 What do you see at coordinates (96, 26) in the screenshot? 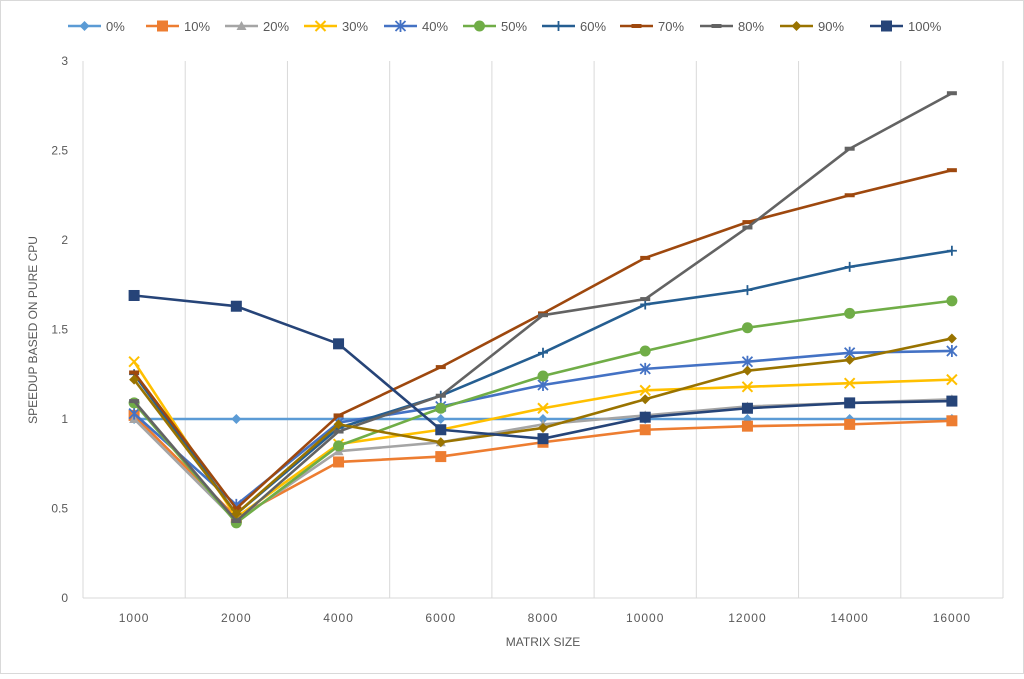
I see `legend-entry: 0%` at bounding box center [96, 26].